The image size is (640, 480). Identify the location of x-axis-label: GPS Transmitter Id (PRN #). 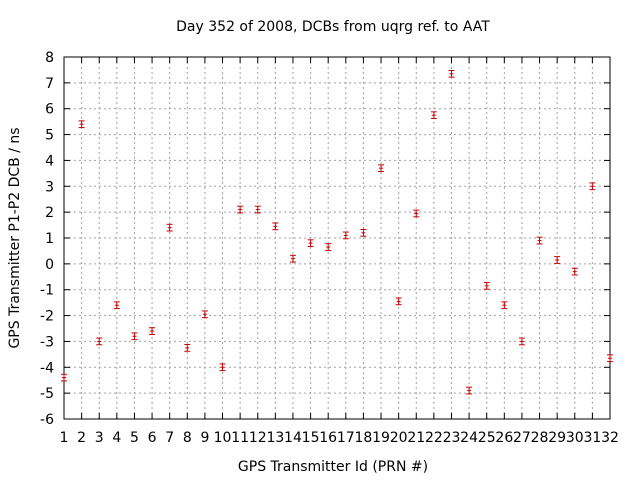
(333, 467).